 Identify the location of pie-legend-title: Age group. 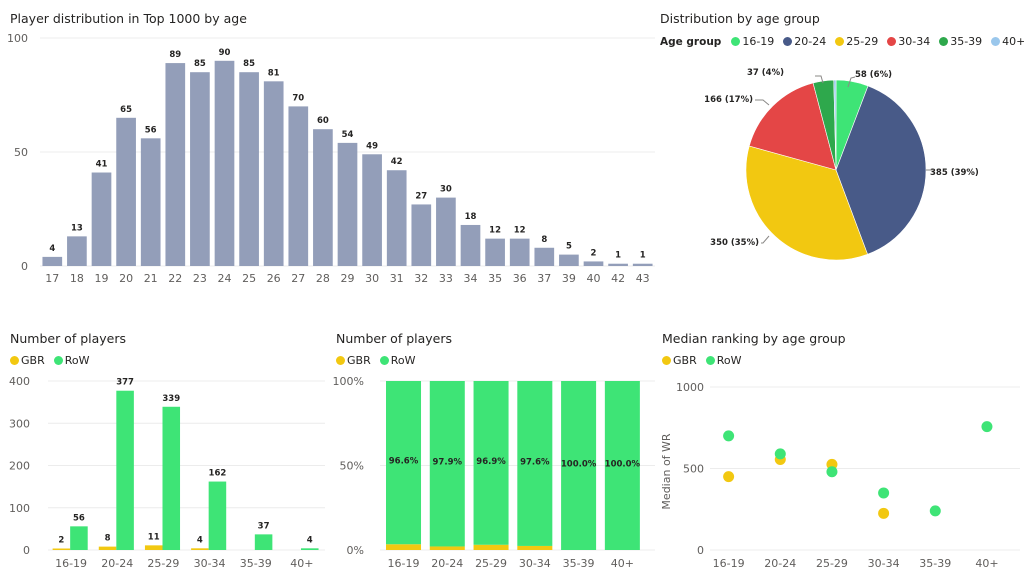
(691, 41).